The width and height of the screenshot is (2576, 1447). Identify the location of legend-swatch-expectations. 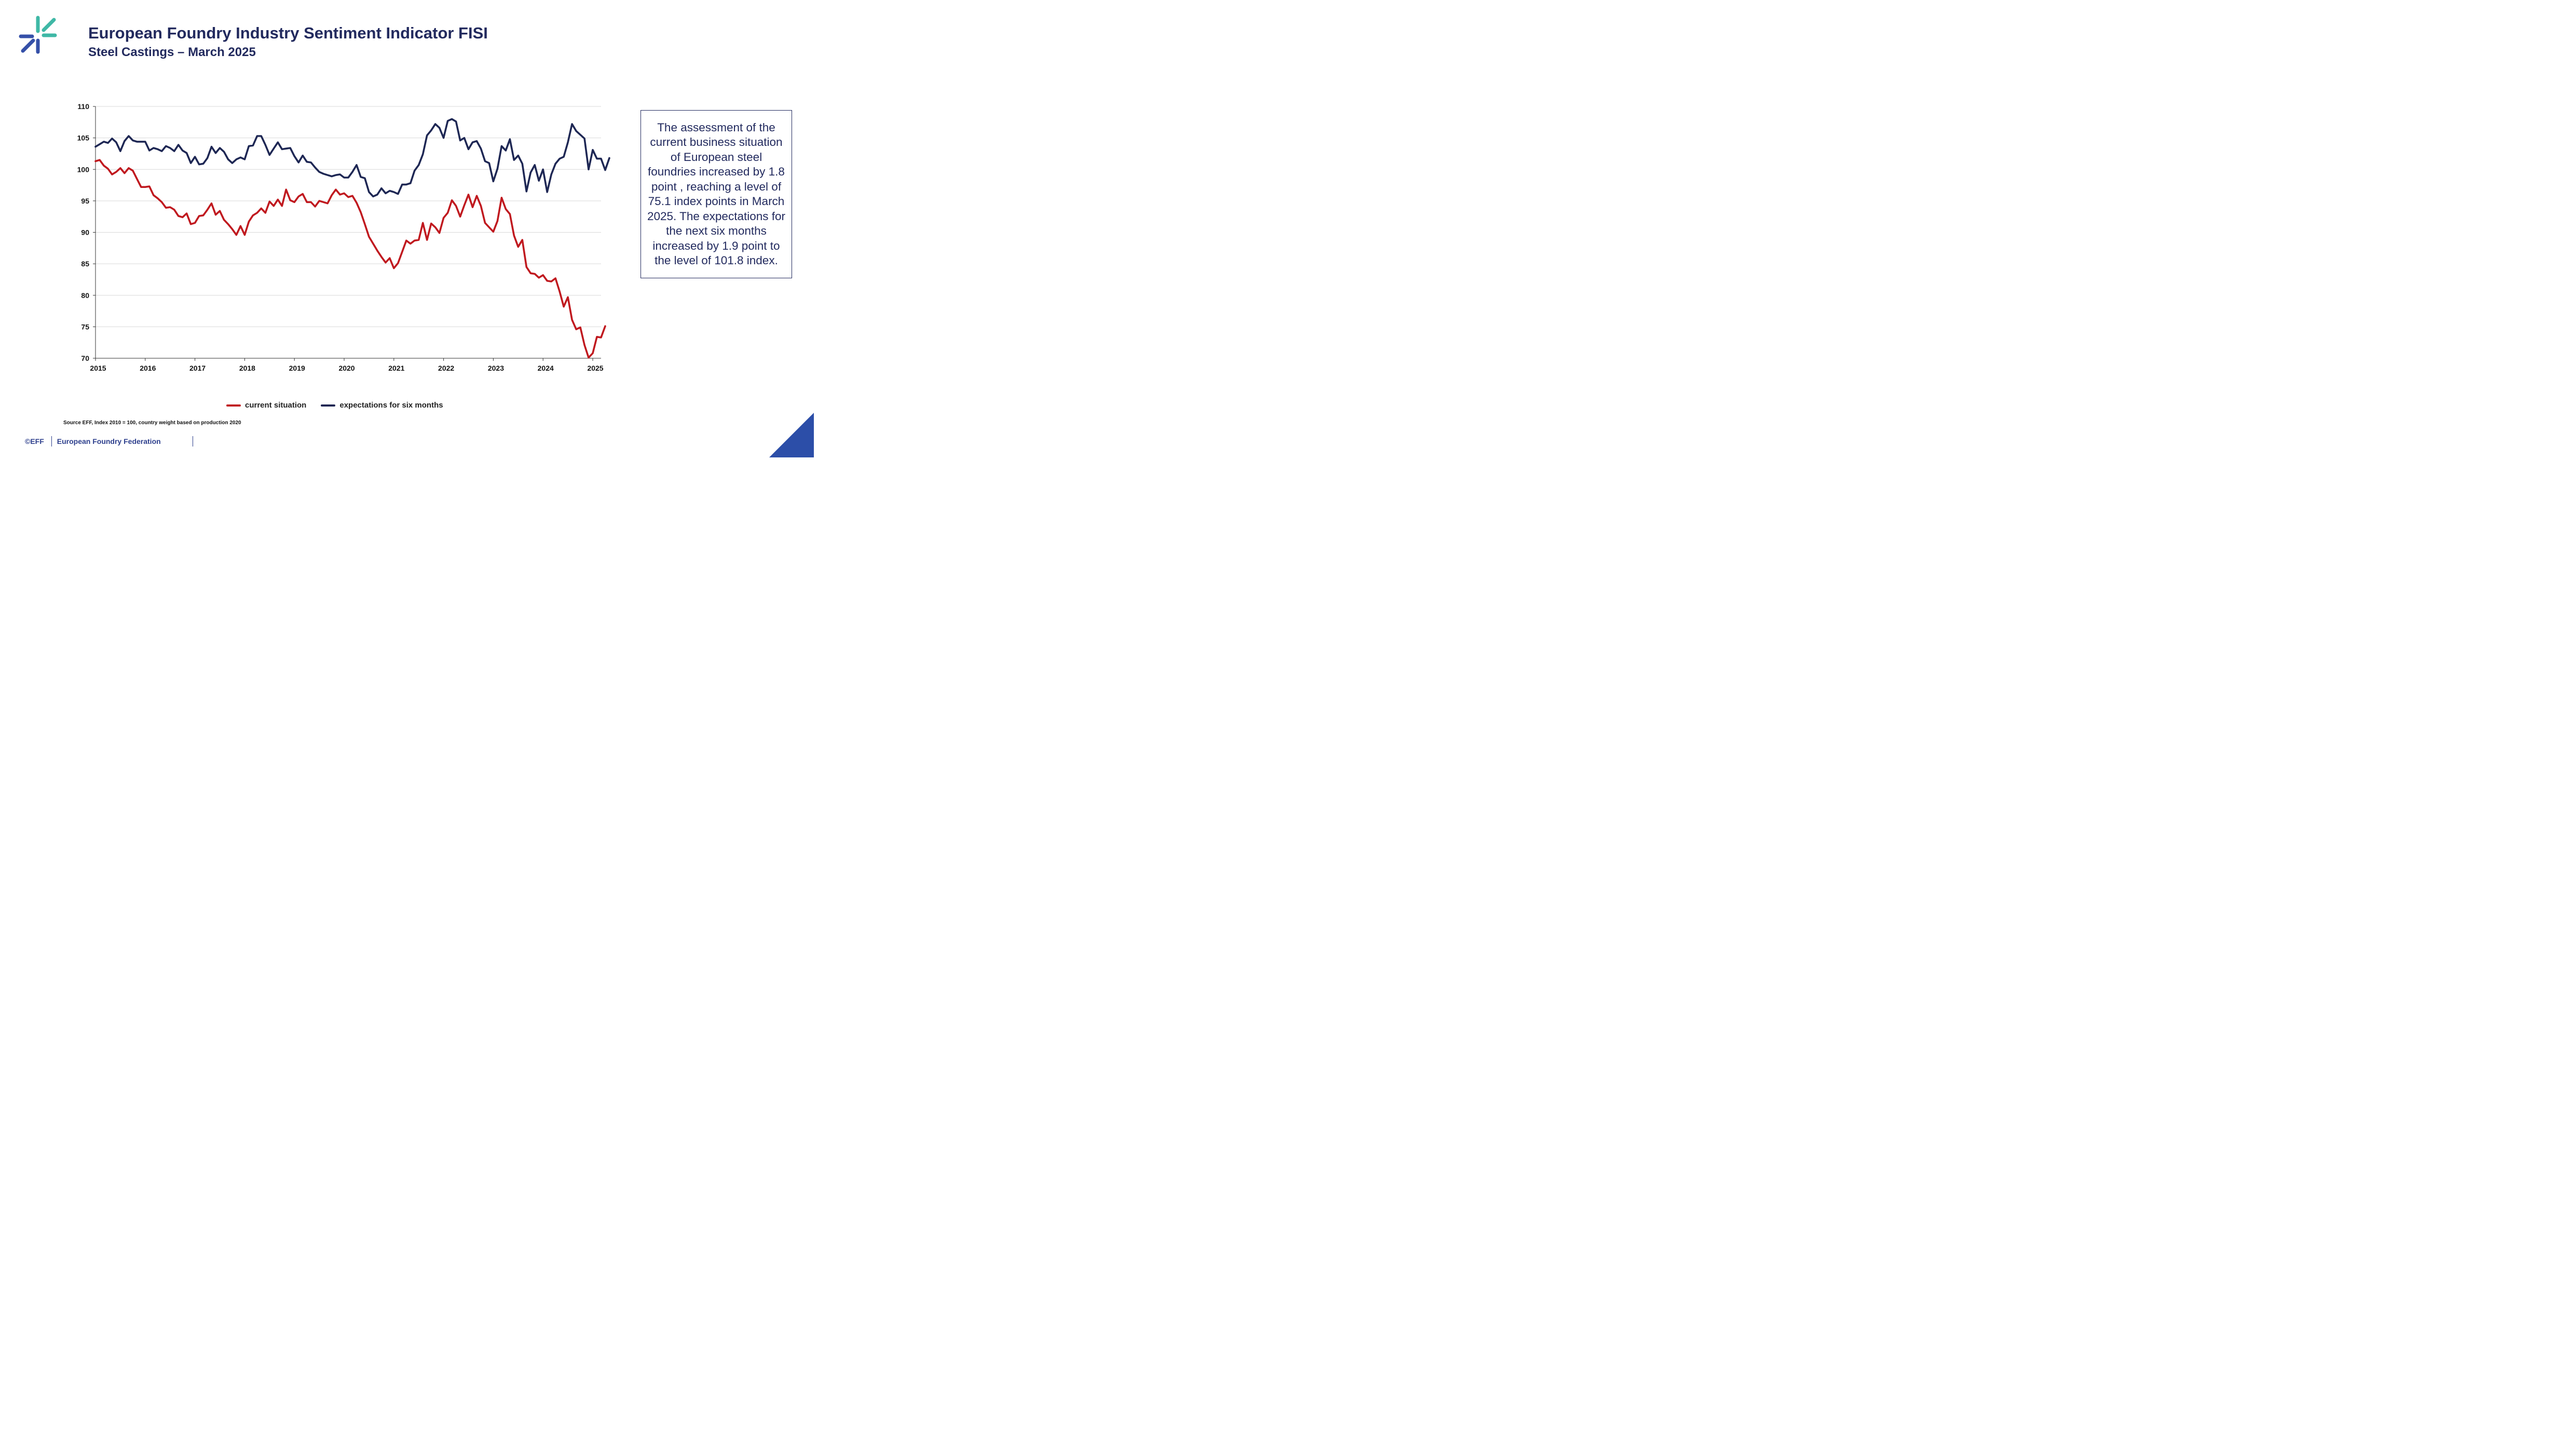
(328, 406).